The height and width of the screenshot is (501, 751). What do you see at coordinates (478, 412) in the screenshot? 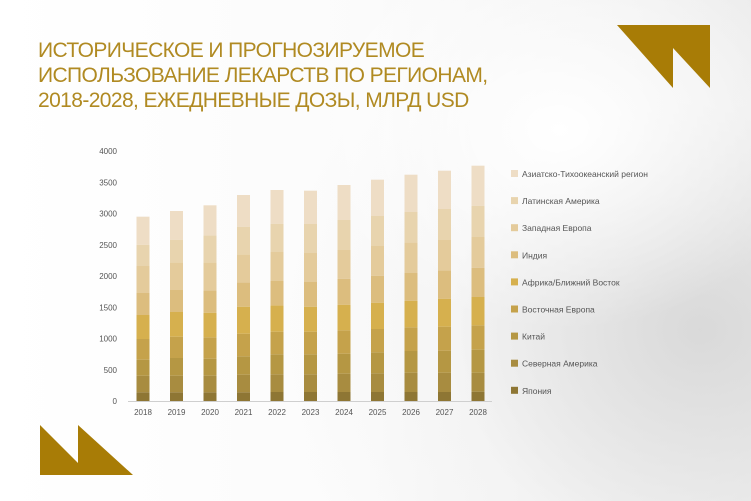
I see `x-tick-label: 2028` at bounding box center [478, 412].